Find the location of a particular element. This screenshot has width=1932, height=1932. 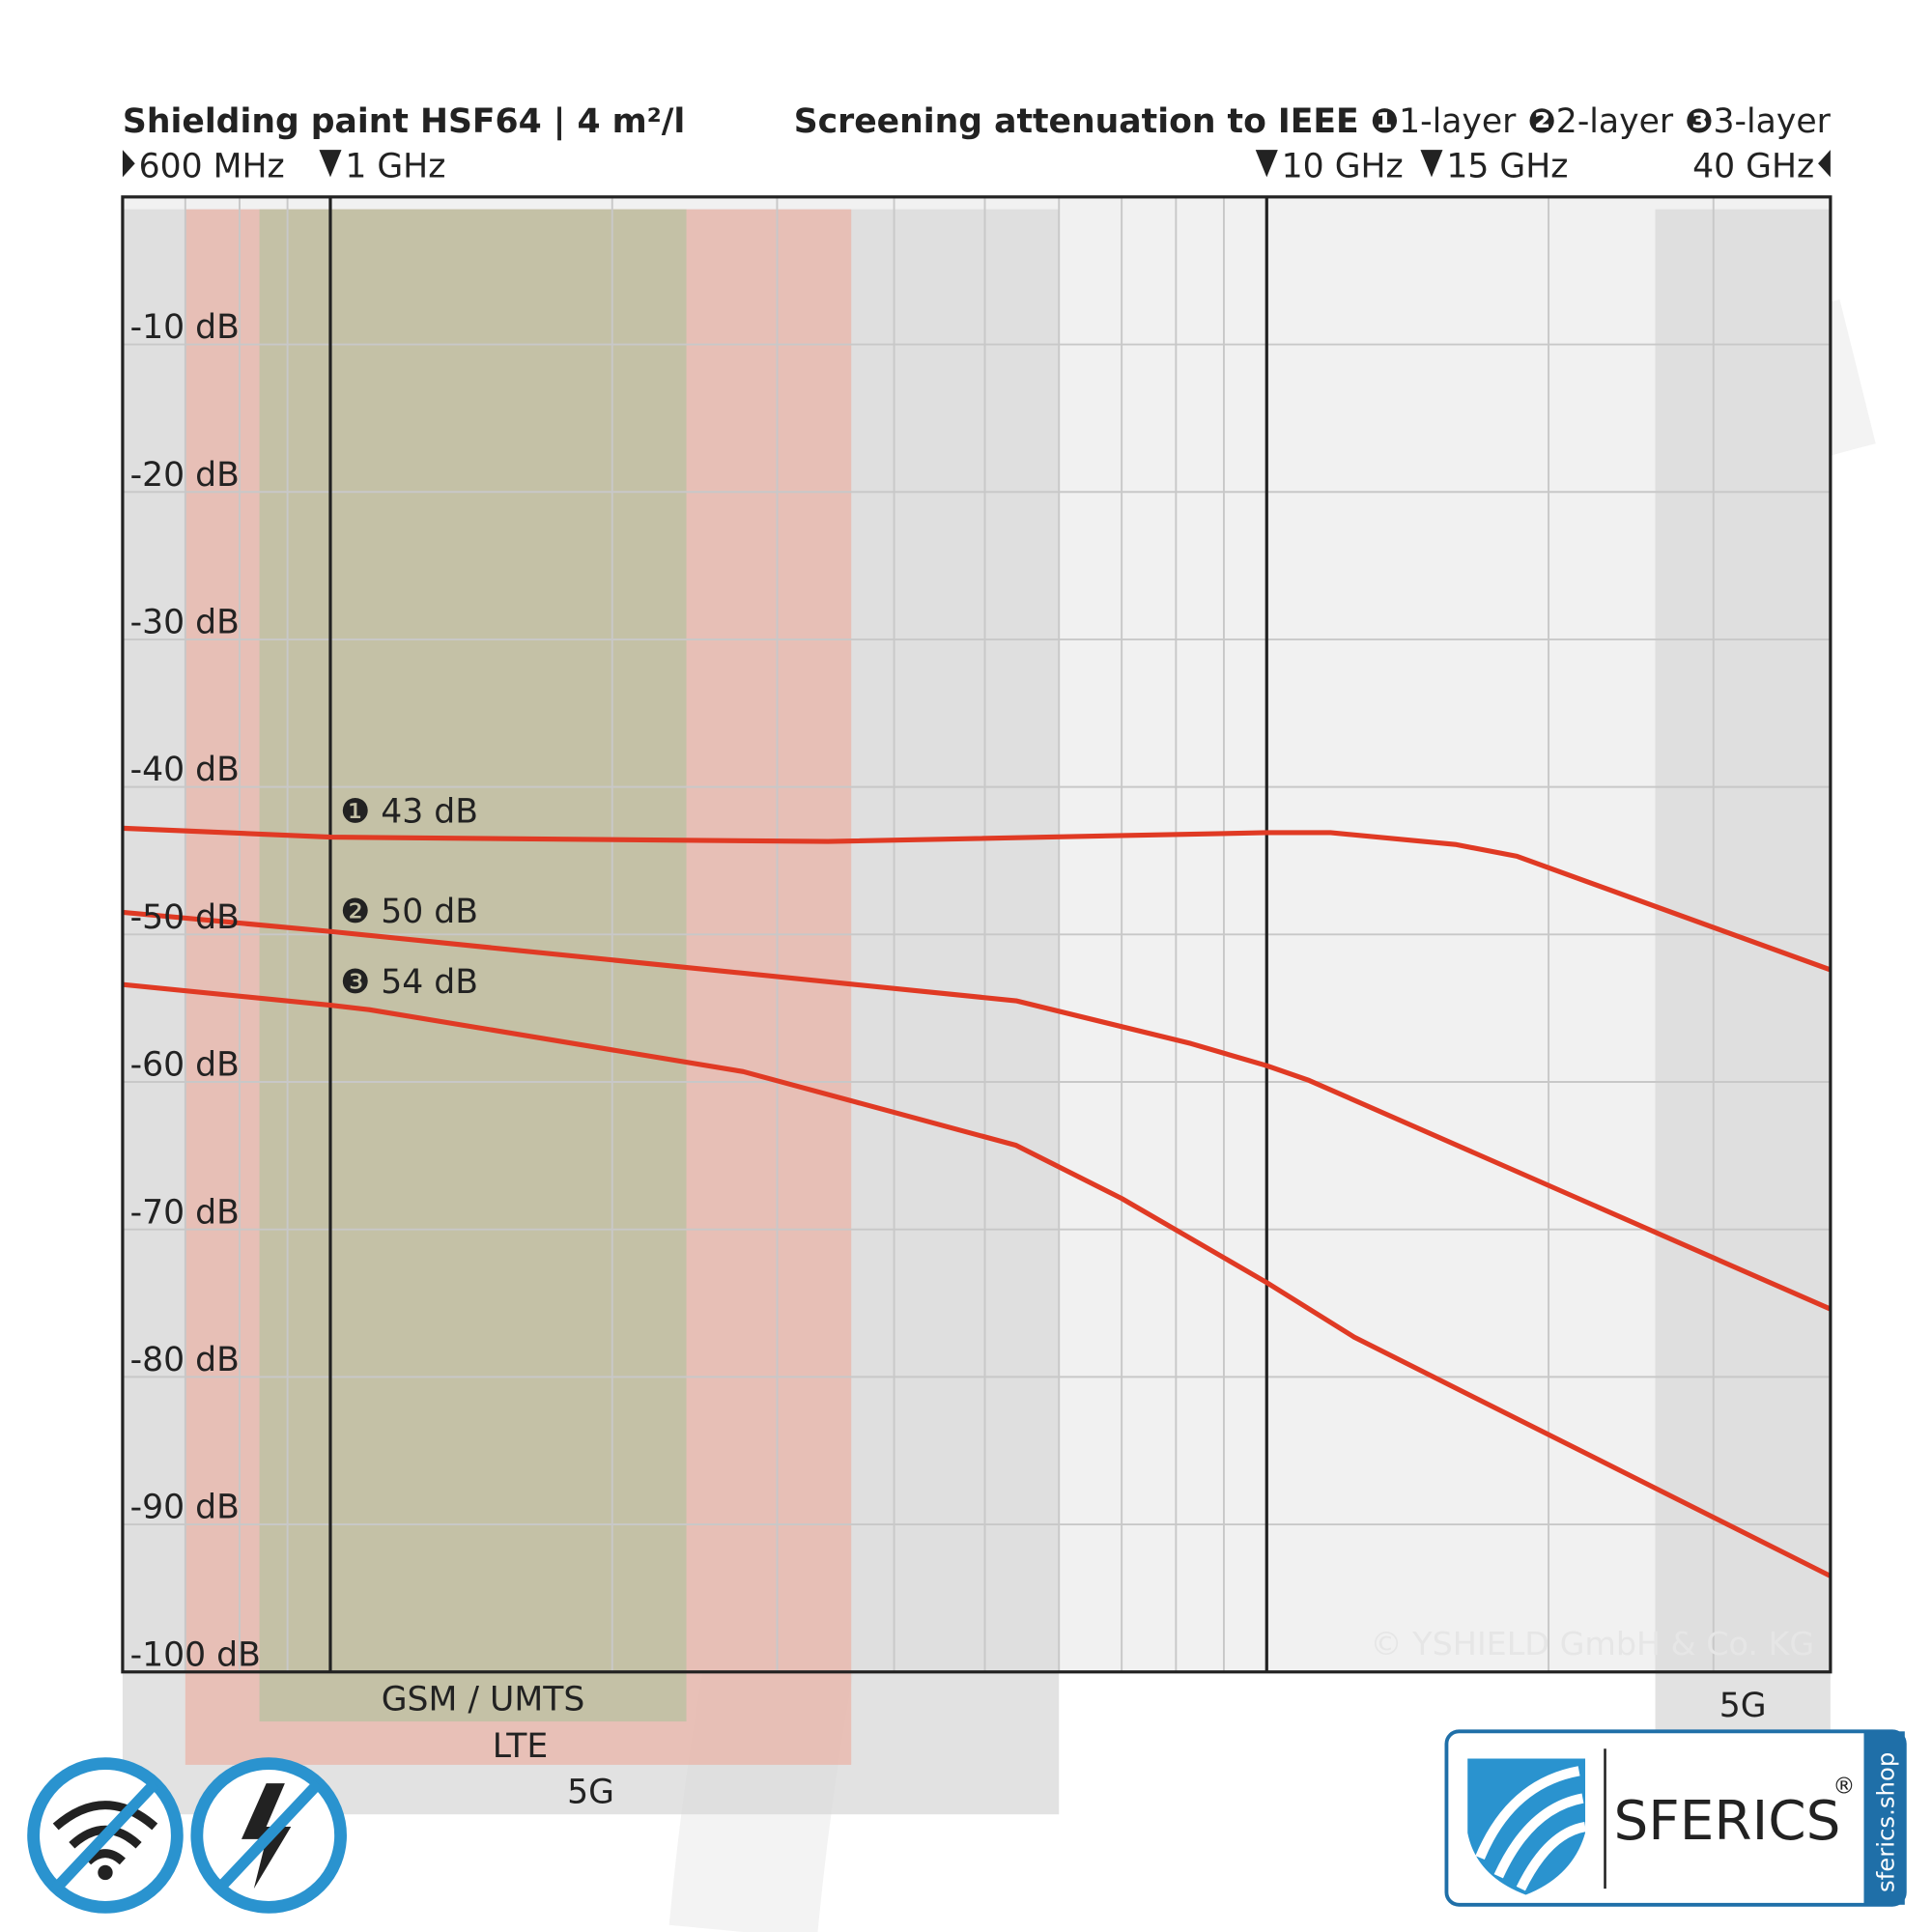

x-tick-label: 600 MHz is located at coordinates (212, 166).